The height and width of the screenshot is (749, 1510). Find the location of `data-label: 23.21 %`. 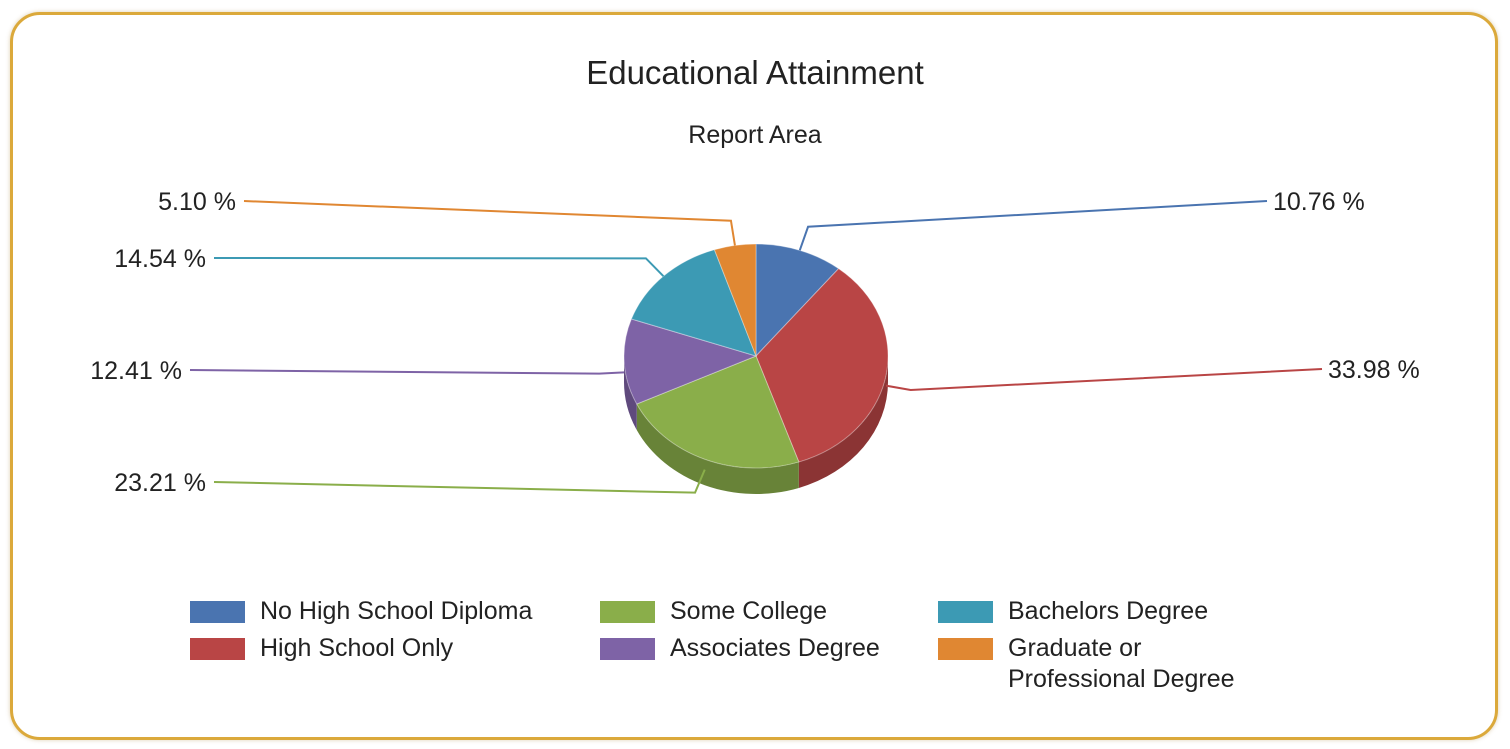

data-label: 23.21 % is located at coordinates (160, 483).